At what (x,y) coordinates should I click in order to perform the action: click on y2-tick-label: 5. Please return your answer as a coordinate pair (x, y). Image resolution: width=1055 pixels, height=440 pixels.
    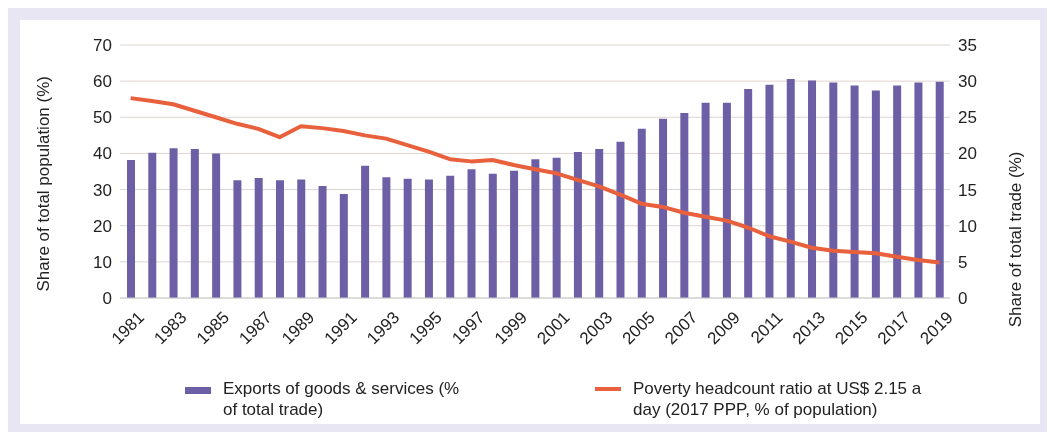
    Looking at the image, I should click on (963, 262).